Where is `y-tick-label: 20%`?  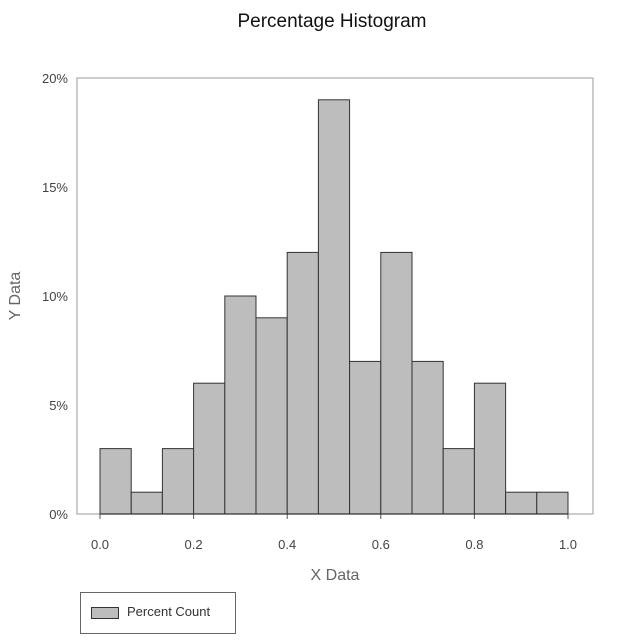 y-tick-label: 20% is located at coordinates (55, 78).